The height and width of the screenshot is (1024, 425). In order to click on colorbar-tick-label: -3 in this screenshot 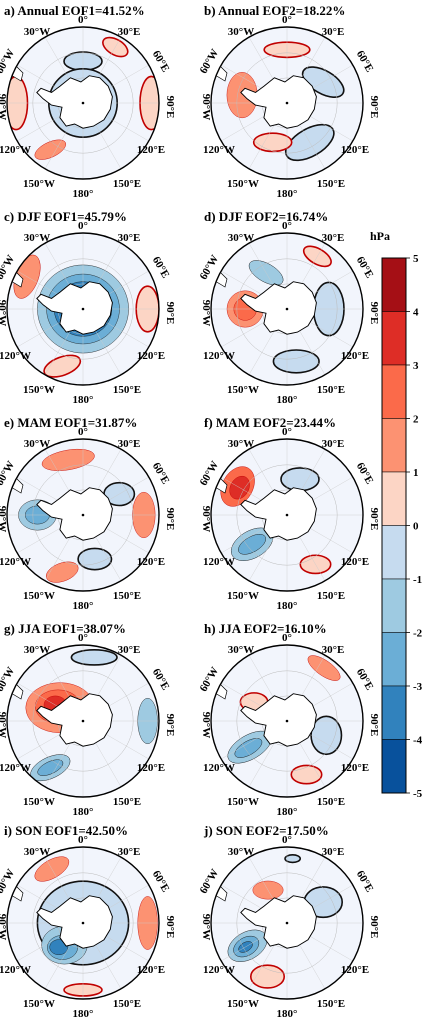, I will do `click(418, 687)`.